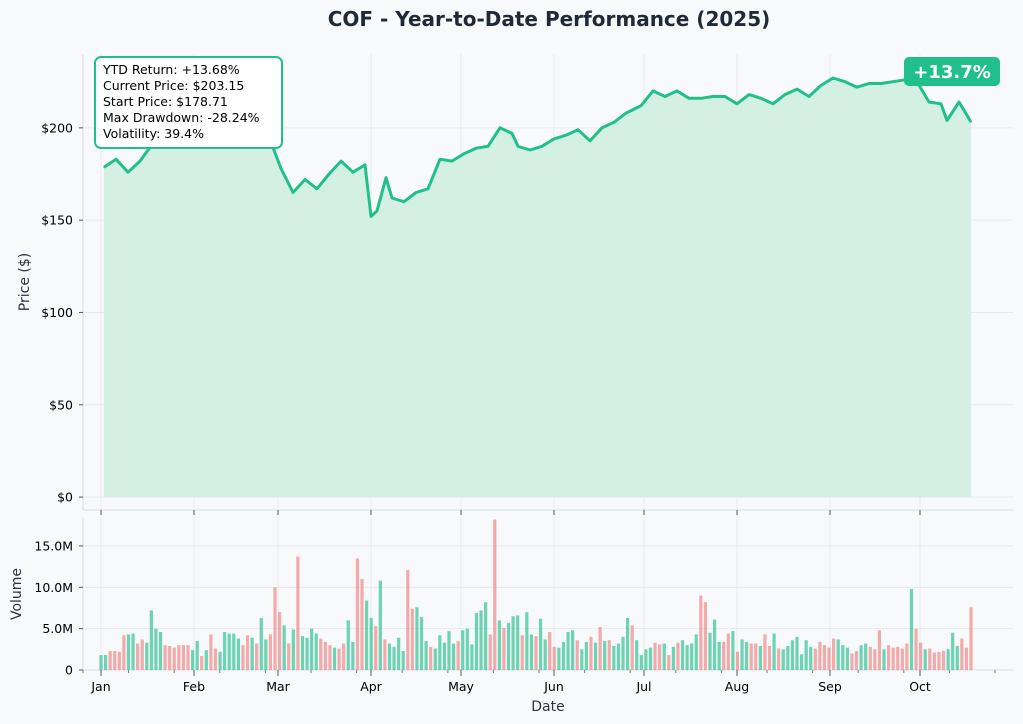 The image size is (1023, 724). Describe the element at coordinates (920, 686) in the screenshot. I see `x-tick-label: Oct` at that location.